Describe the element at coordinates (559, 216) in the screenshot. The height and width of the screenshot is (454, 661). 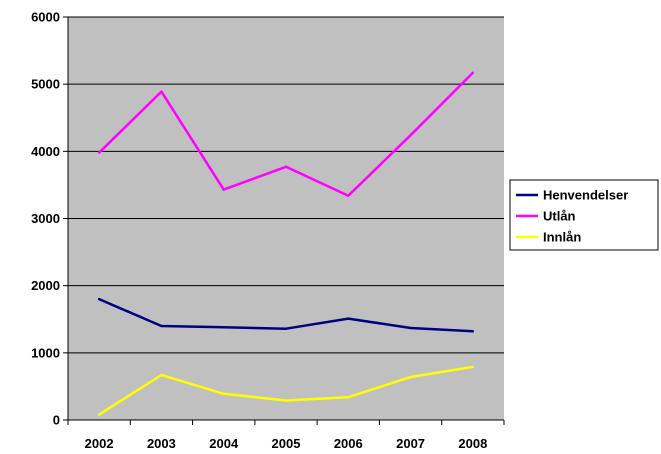
I see `legend-label: Utlån` at that location.